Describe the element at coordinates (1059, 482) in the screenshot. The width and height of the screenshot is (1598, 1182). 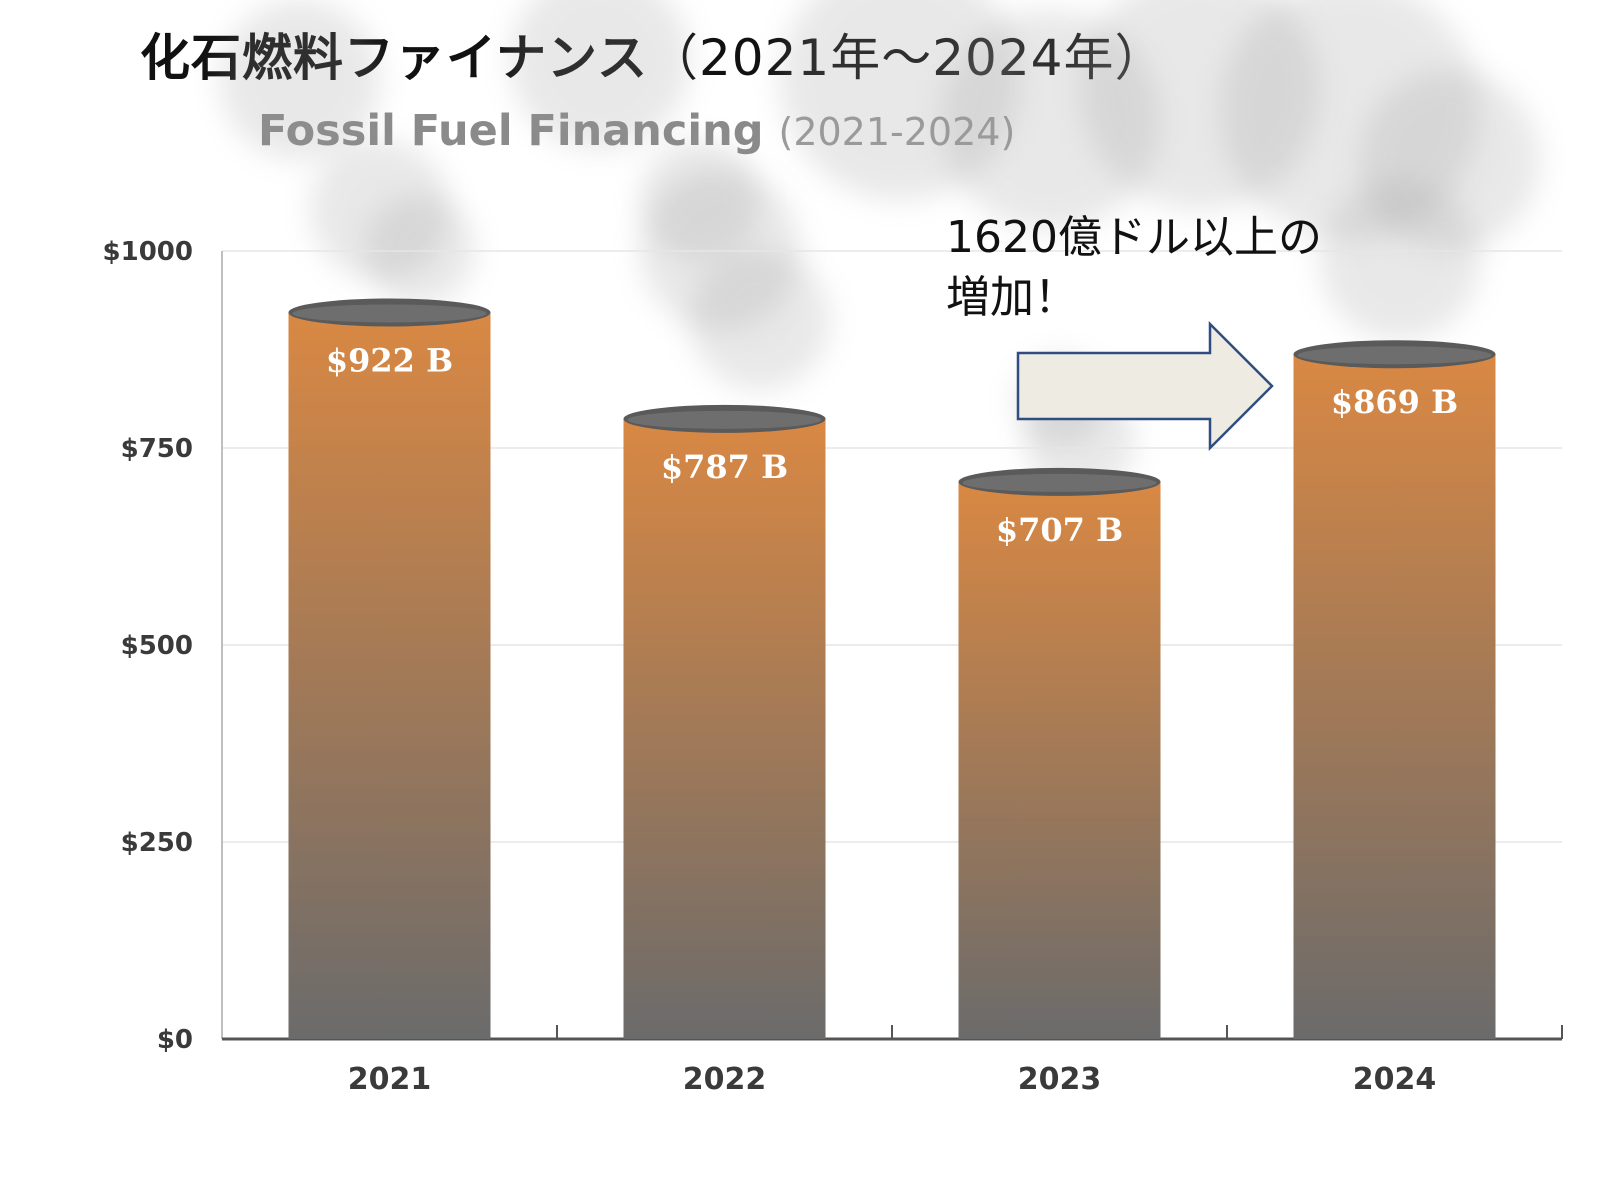
I see `bar-cap-inner-2023` at that location.